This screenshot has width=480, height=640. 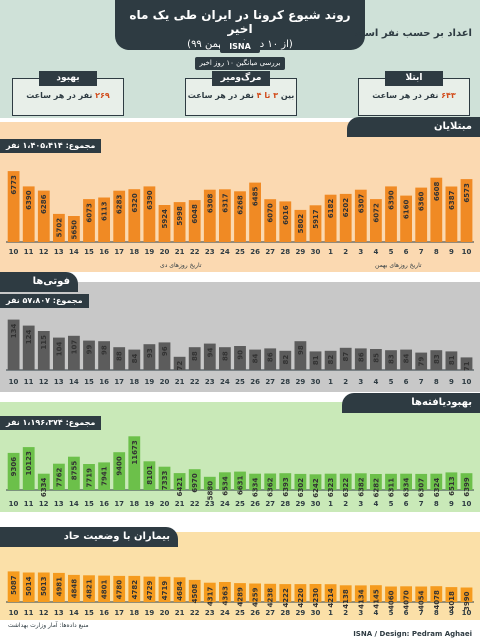 What do you see at coordinates (119, 382) in the screenshot?
I see `chart-tick-label: 17` at bounding box center [119, 382].